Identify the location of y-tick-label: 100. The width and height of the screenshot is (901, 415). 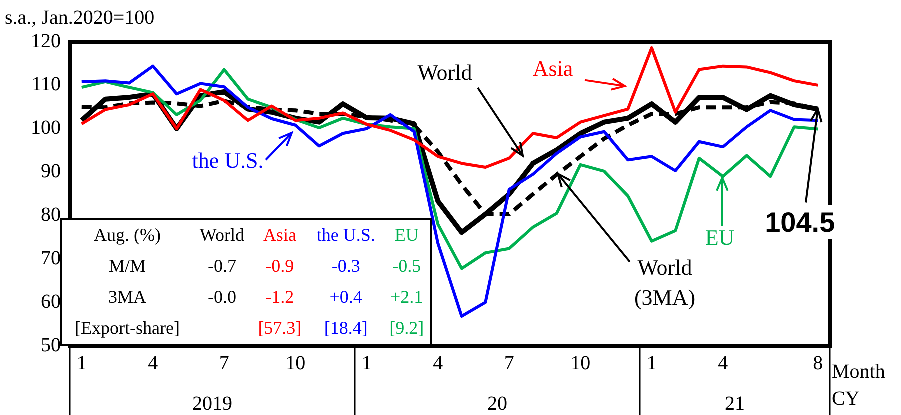
(46, 128).